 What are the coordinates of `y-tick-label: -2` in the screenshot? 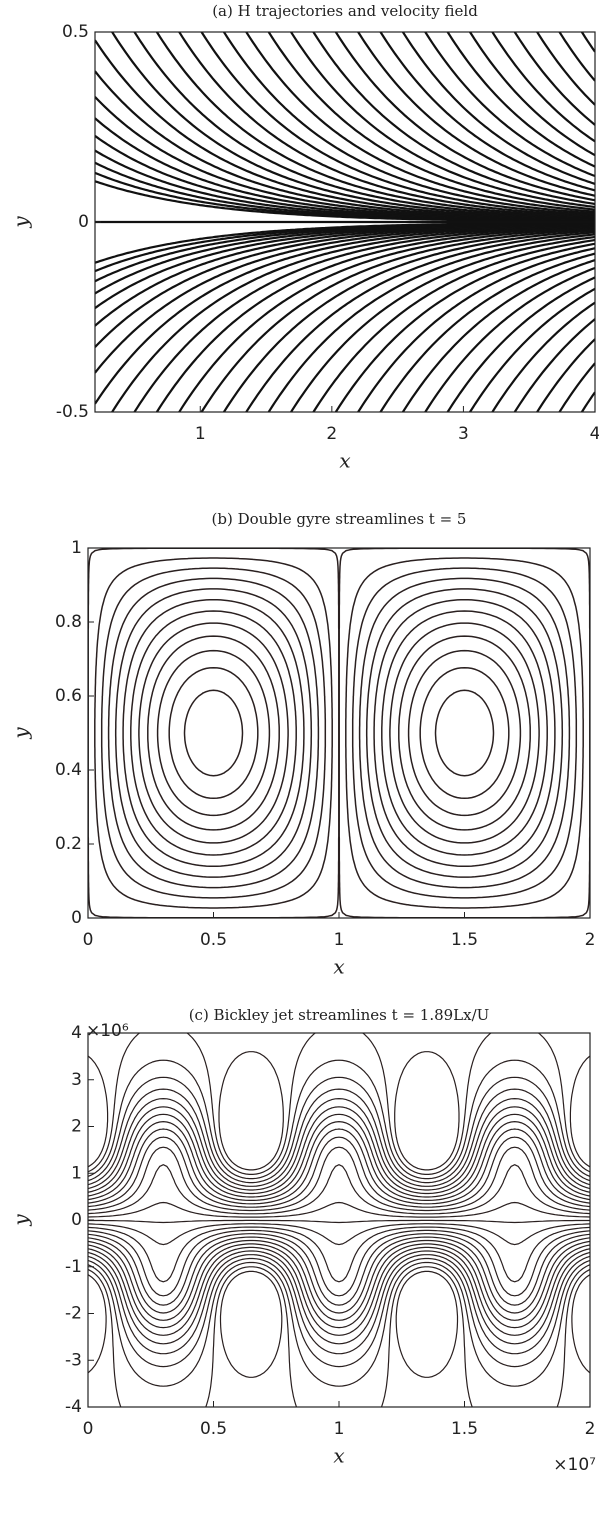 It's located at (73, 1314).